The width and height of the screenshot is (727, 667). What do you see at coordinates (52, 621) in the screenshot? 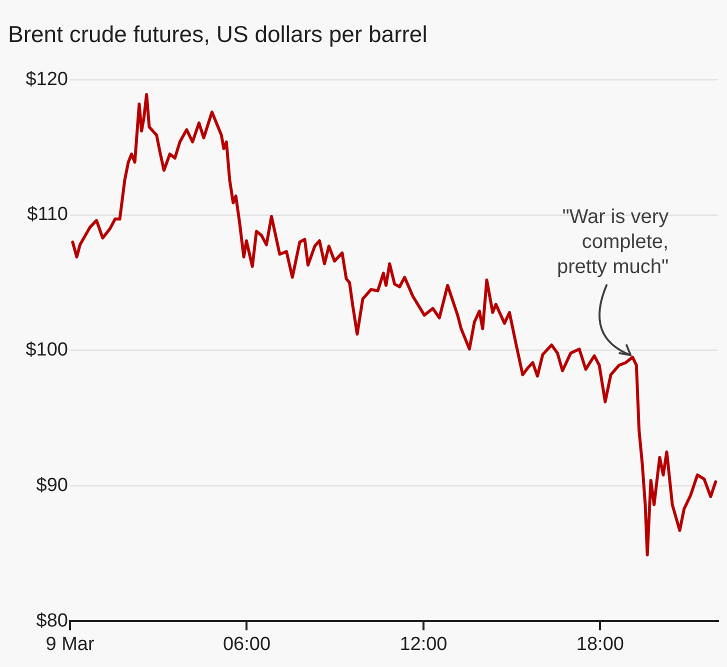
I see `y-tick-label: $80` at bounding box center [52, 621].